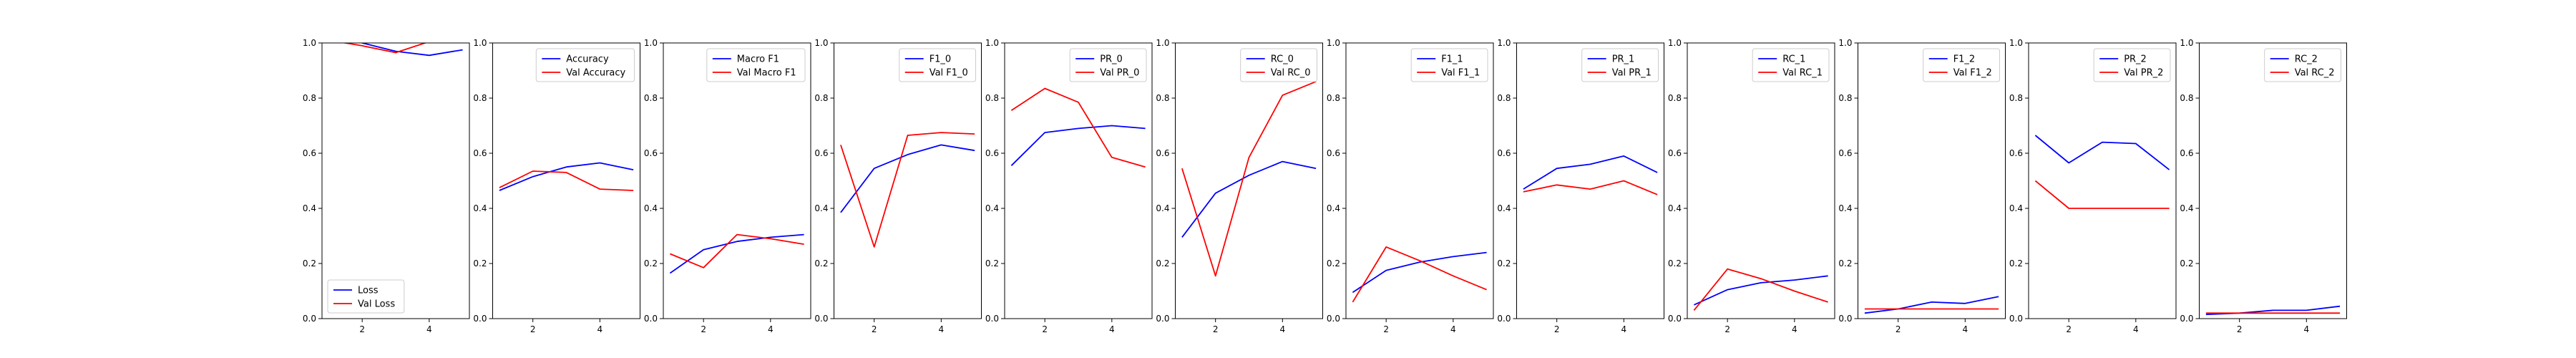  I want to click on subplot-9: 0.0 0.2 0.4 0.6 0.8 1.0 2 4 RC_1 Val RC_1, so click(1751, 186).